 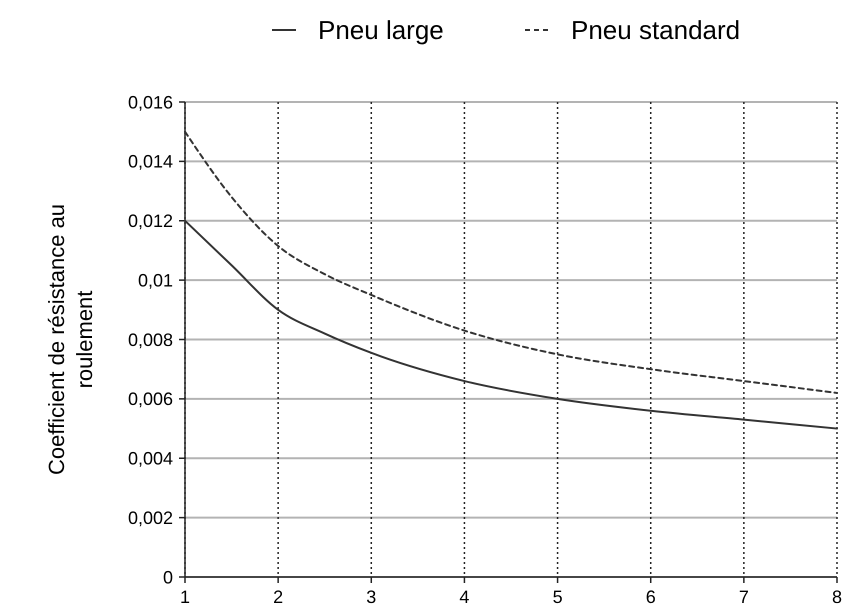 I want to click on x-tick-label: 8, so click(x=837, y=597).